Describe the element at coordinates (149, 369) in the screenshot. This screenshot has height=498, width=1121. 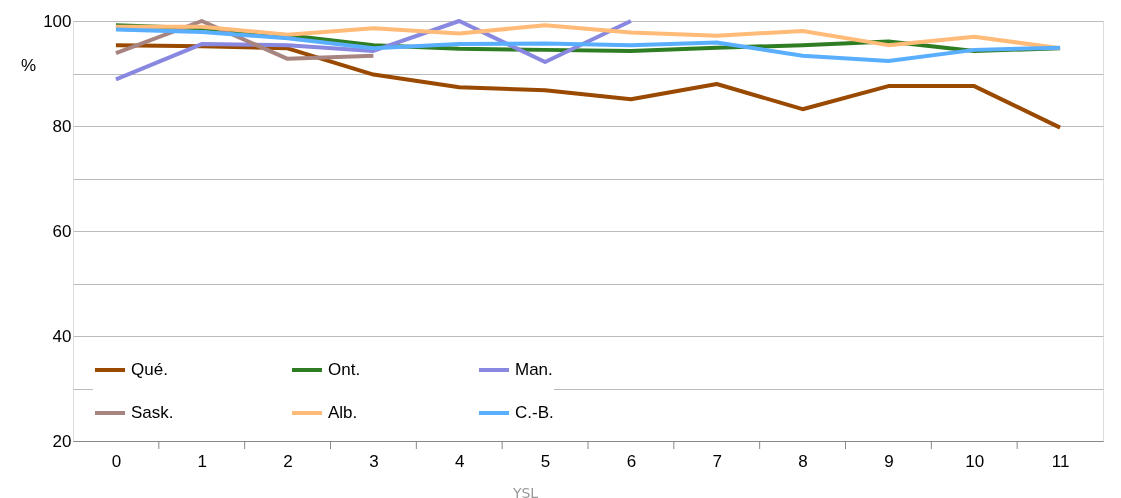
I see `legend-label: Qué.` at that location.